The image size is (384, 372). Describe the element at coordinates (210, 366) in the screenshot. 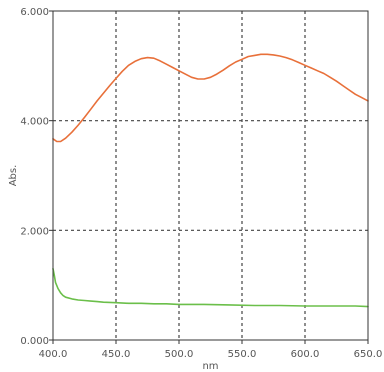

I see `x-axis-label: nm` at that location.